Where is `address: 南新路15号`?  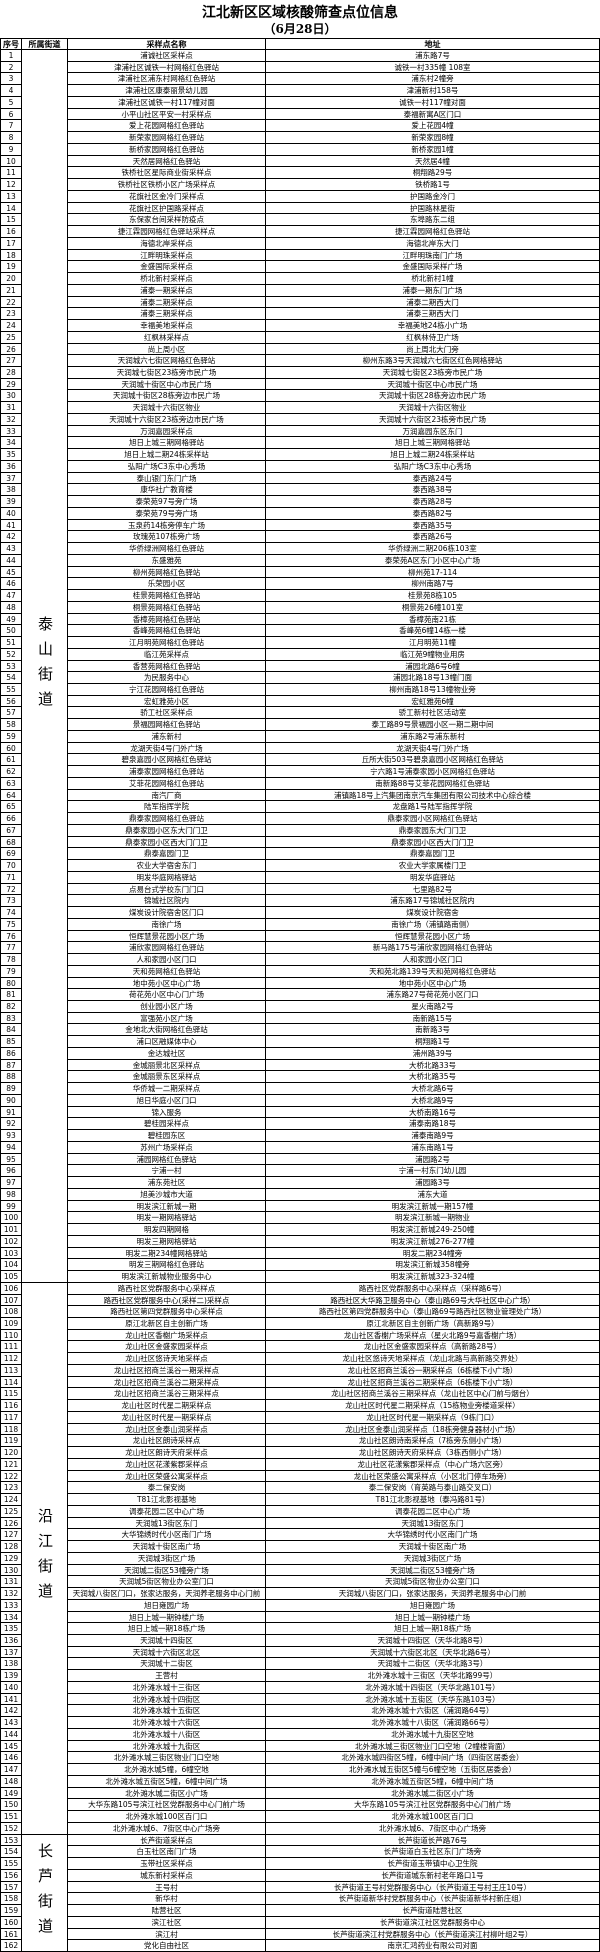
address: 南新路15号 is located at coordinates (433, 1018).